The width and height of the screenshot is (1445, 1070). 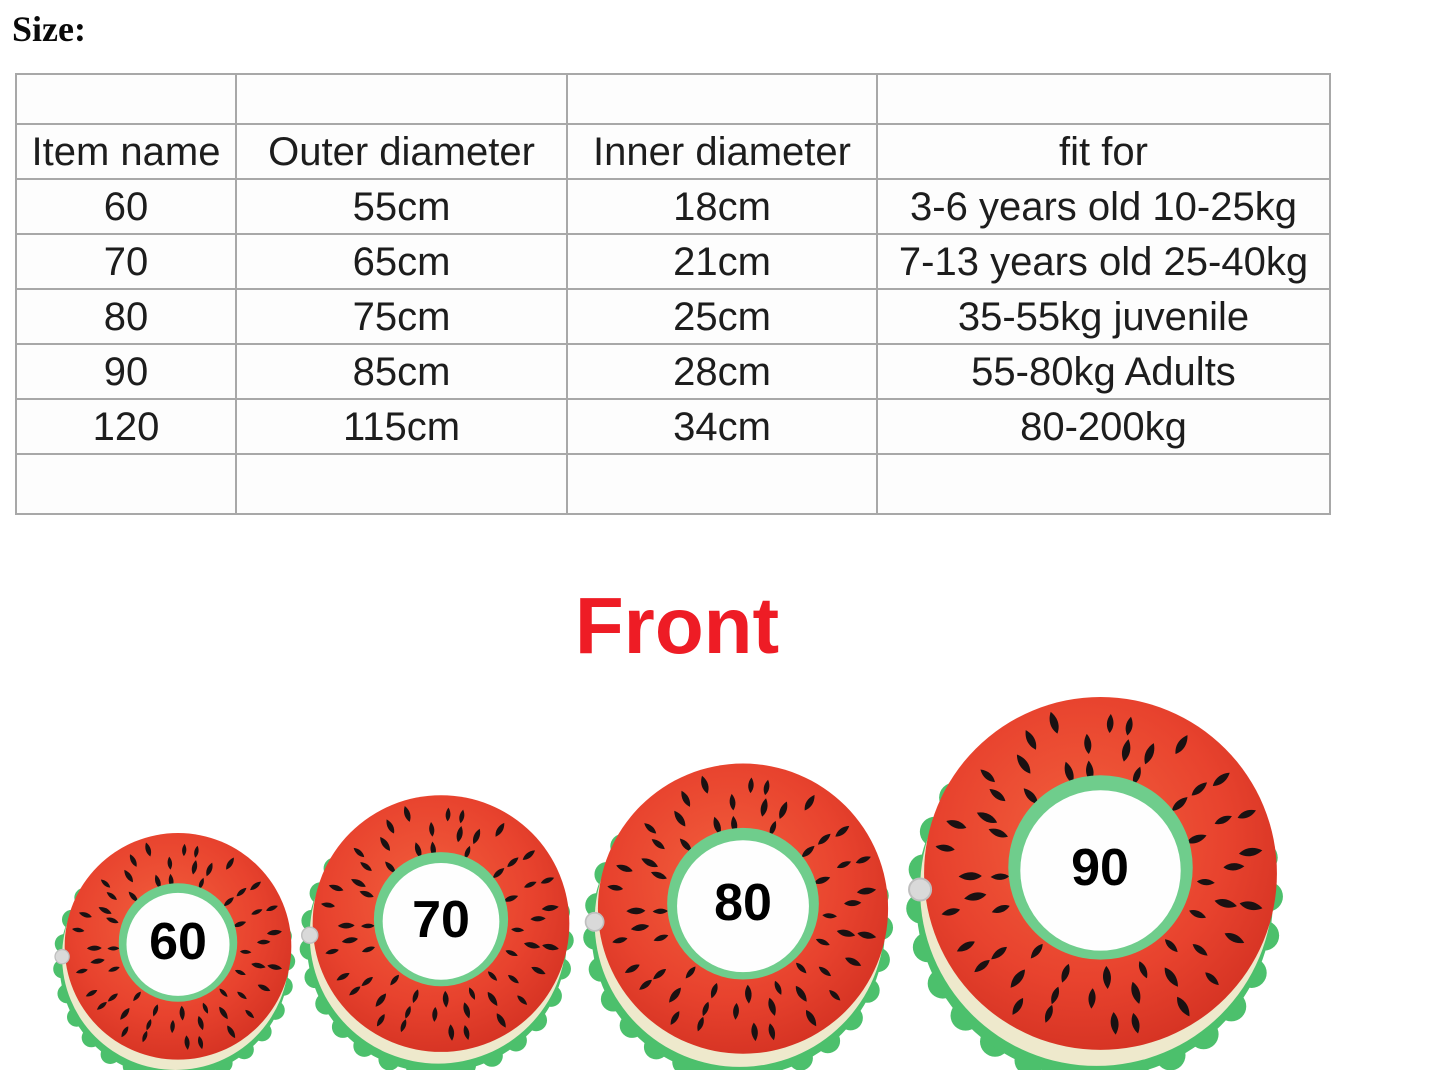 What do you see at coordinates (1103, 151) in the screenshot?
I see `column-header-fit-for: fit for` at bounding box center [1103, 151].